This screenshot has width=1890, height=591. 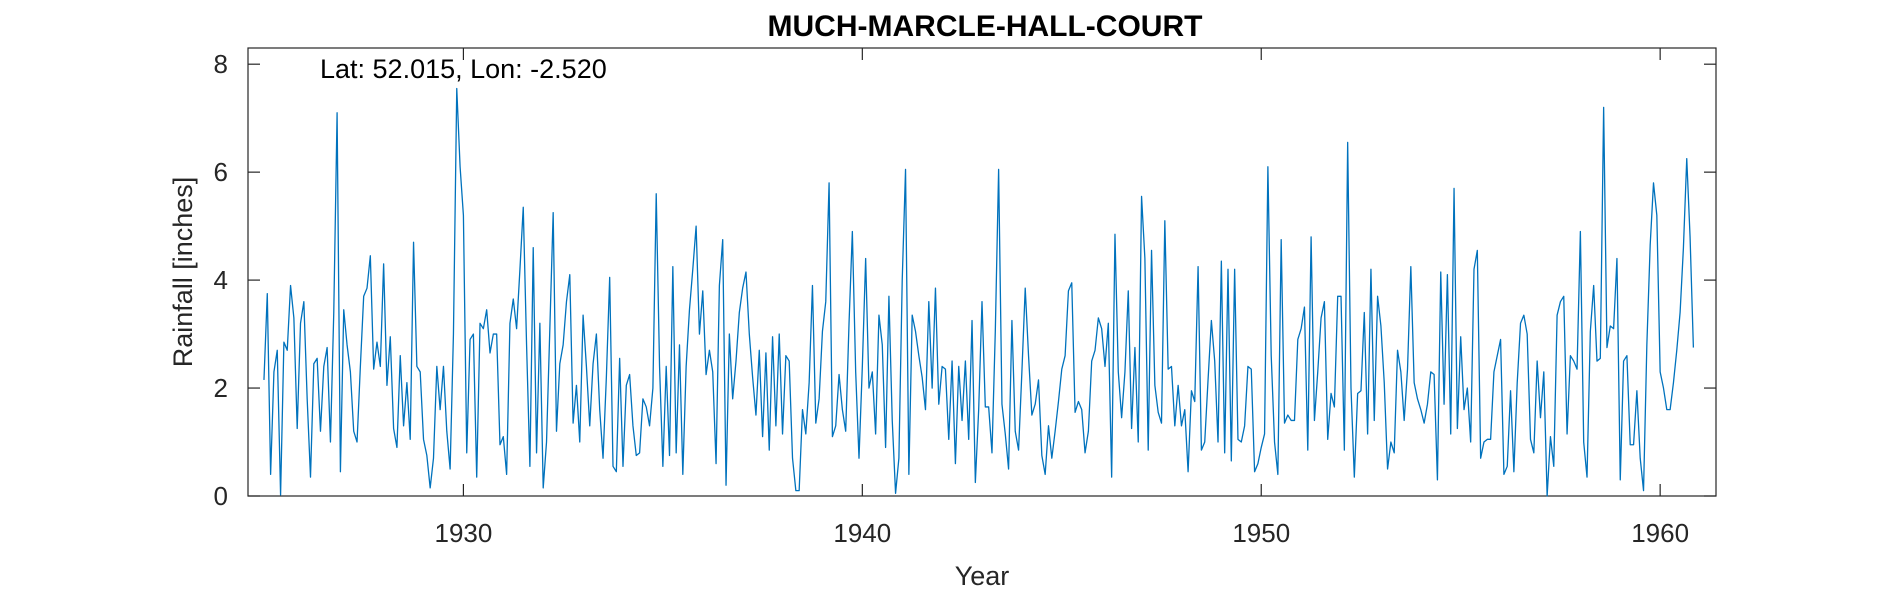 What do you see at coordinates (1261, 533) in the screenshot?
I see `x-tick-label: 1950` at bounding box center [1261, 533].